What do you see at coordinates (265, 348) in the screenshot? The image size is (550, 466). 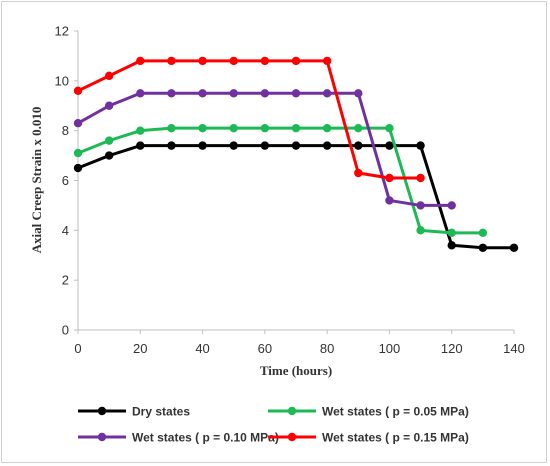 I see `x-tick-label: 60` at bounding box center [265, 348].